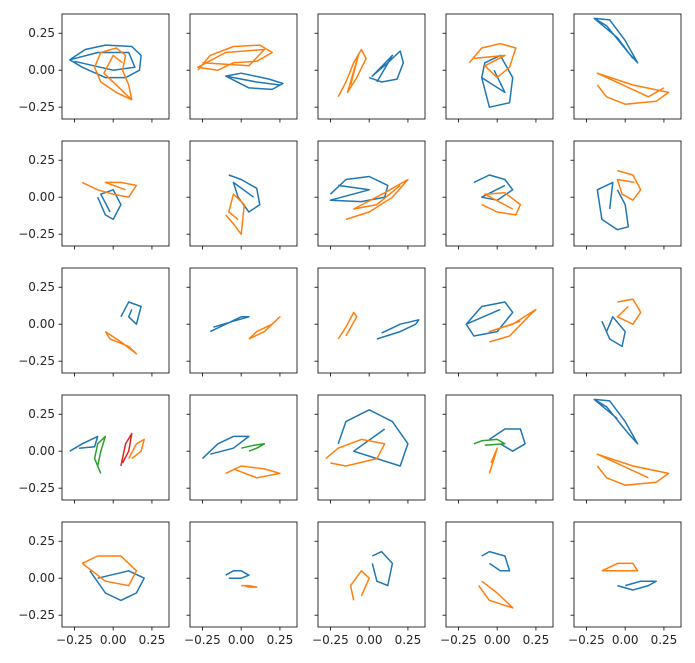 The height and width of the screenshot is (663, 695). I want to click on subplot-5-3: −0.25 0.00 0.25, so click(369, 584).